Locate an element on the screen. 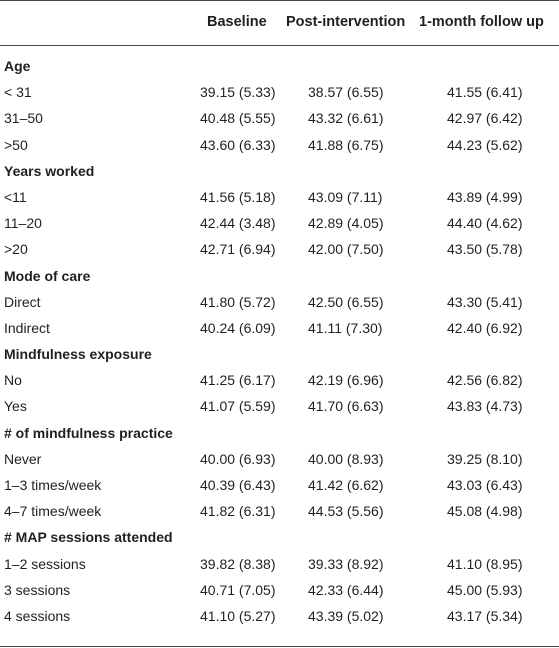 The height and width of the screenshot is (648, 559). table-cell: 41.70 (6.63) is located at coordinates (346, 406).